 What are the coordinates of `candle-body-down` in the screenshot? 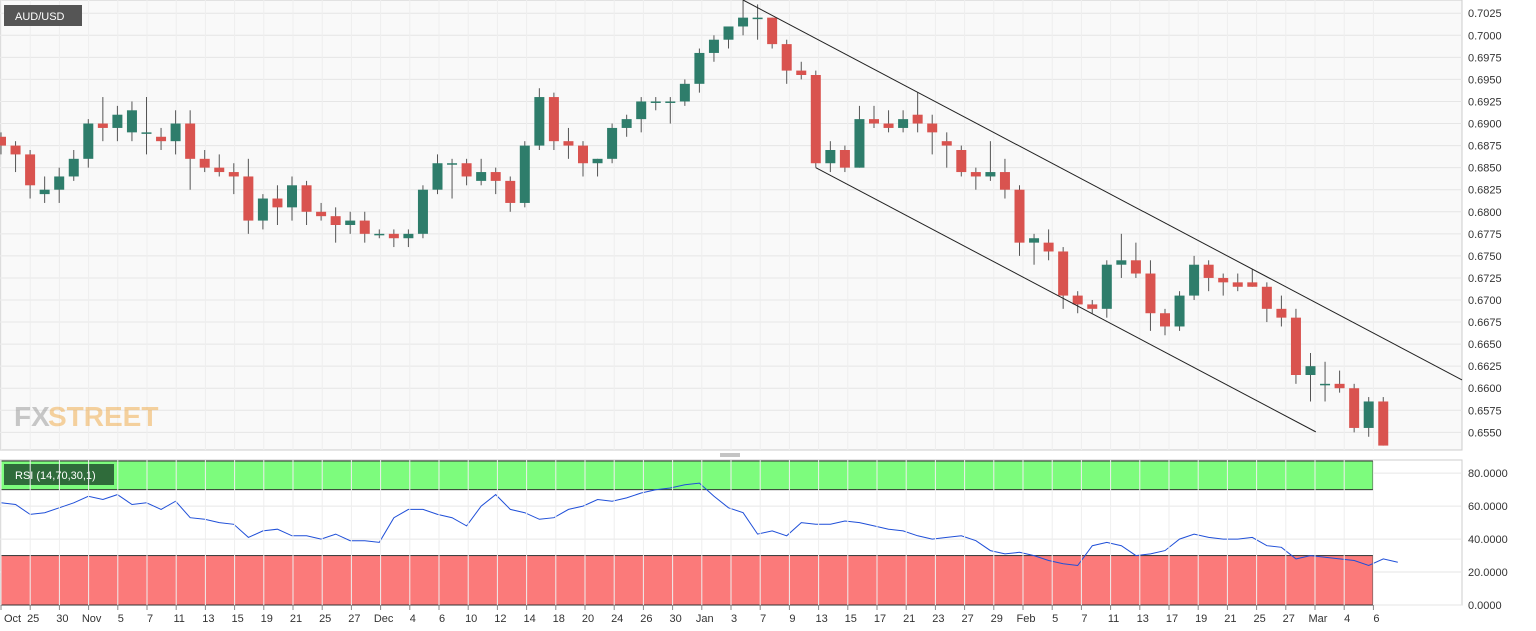 It's located at (321, 214).